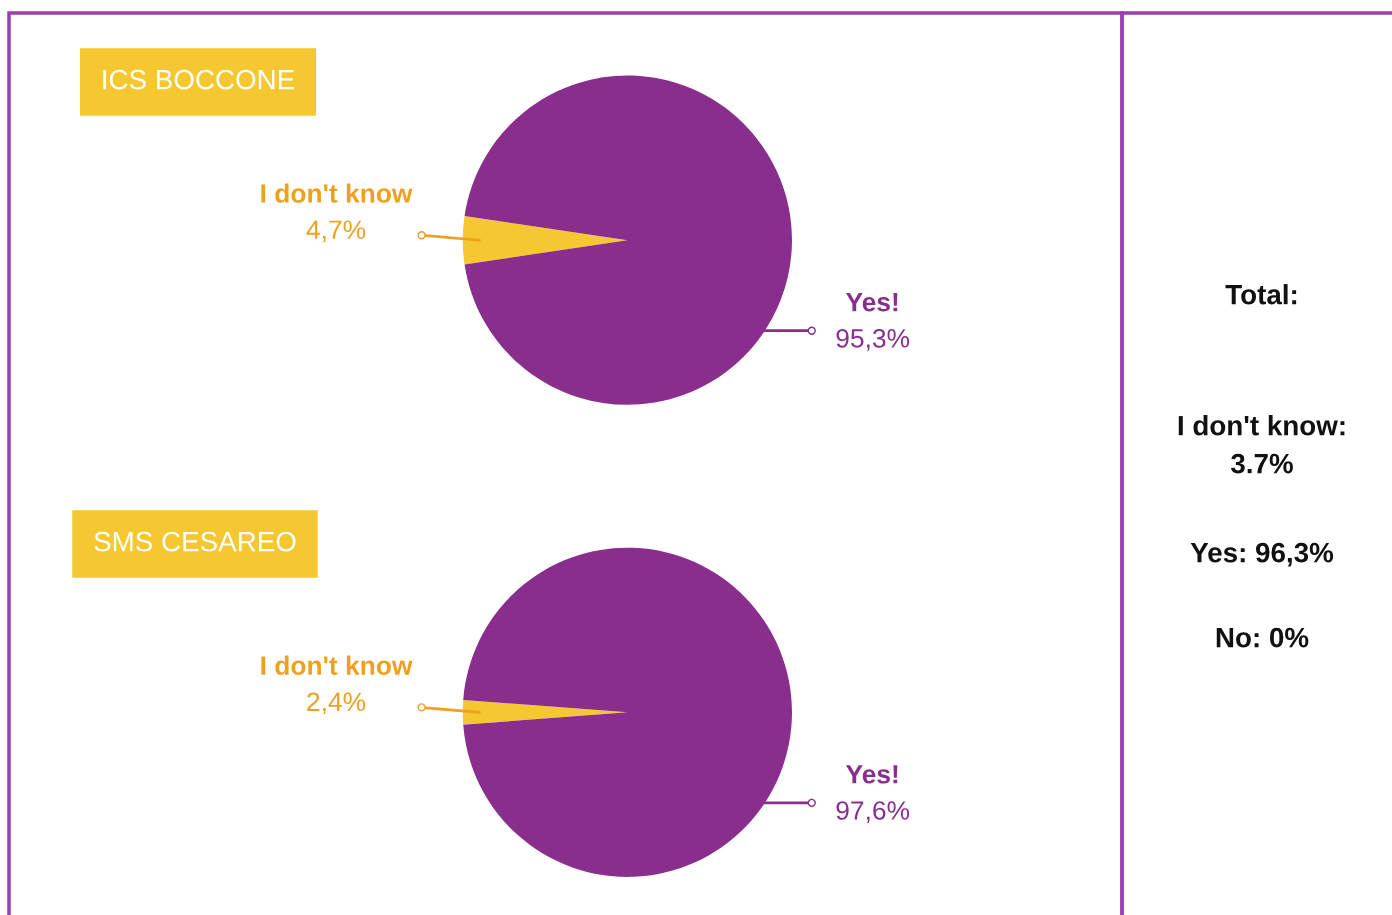 The width and height of the screenshot is (1392, 915). Describe the element at coordinates (873, 812) in the screenshot. I see `data-label: 97,6%` at that location.